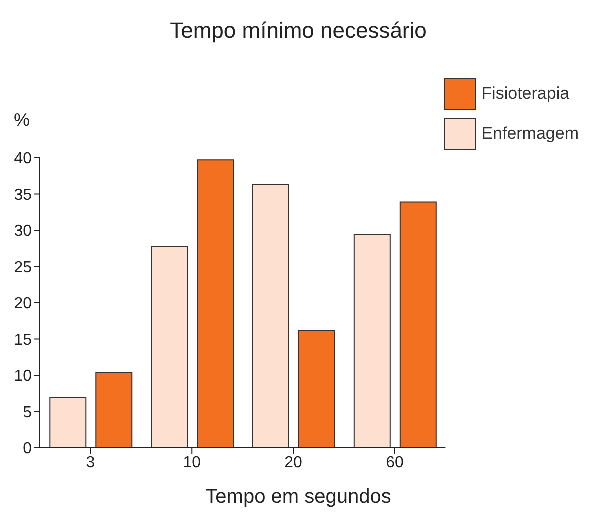  I want to click on y-tick-label: 25, so click(23, 267).